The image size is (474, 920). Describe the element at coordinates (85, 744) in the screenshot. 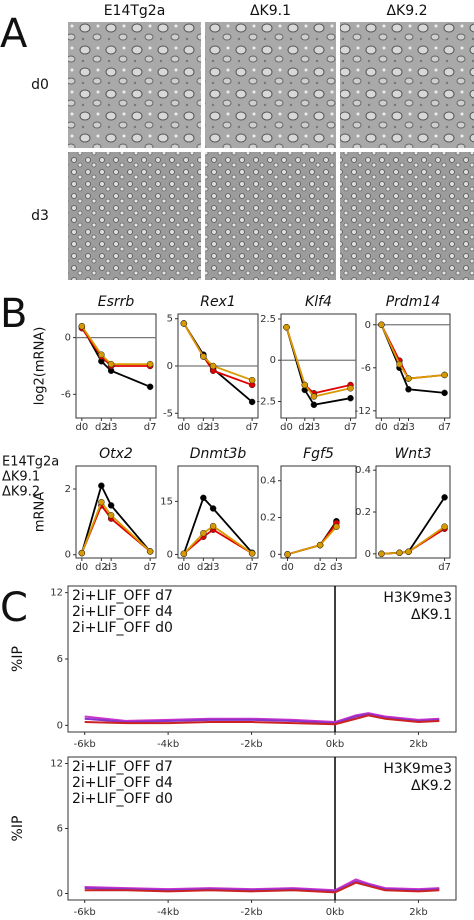

I see `x-tick-label: -6kb` at that location.